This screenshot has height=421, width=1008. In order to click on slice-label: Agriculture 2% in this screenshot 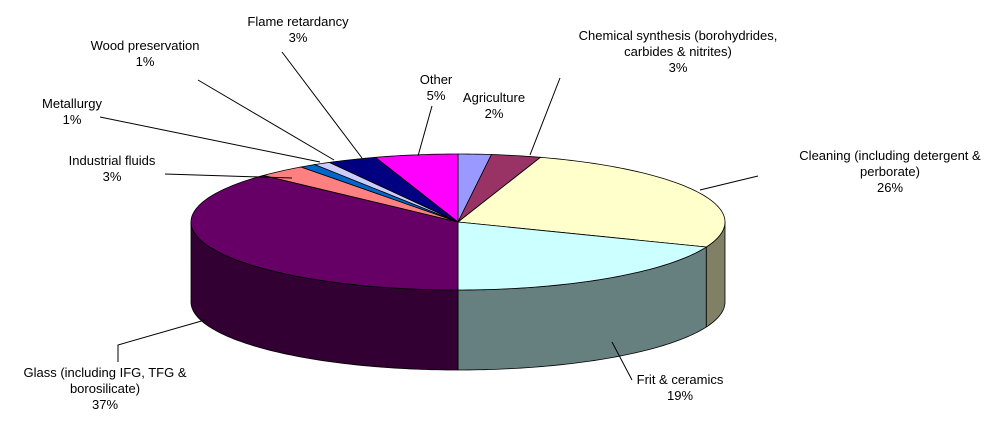, I will do `click(494, 106)`.